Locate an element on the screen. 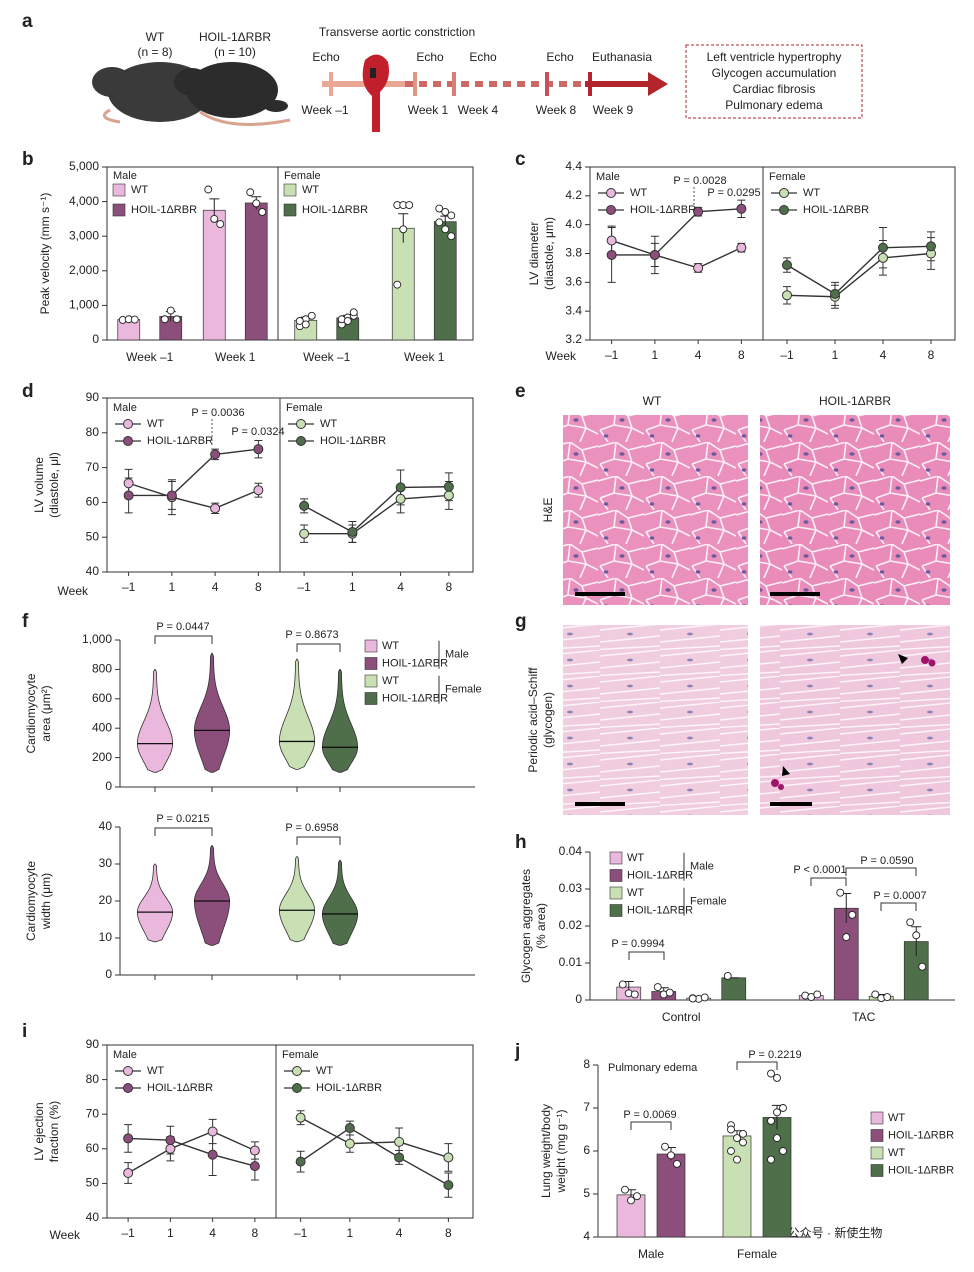 The height and width of the screenshot is (1272, 974). y-tick-label: 0.03 is located at coordinates (571, 888).